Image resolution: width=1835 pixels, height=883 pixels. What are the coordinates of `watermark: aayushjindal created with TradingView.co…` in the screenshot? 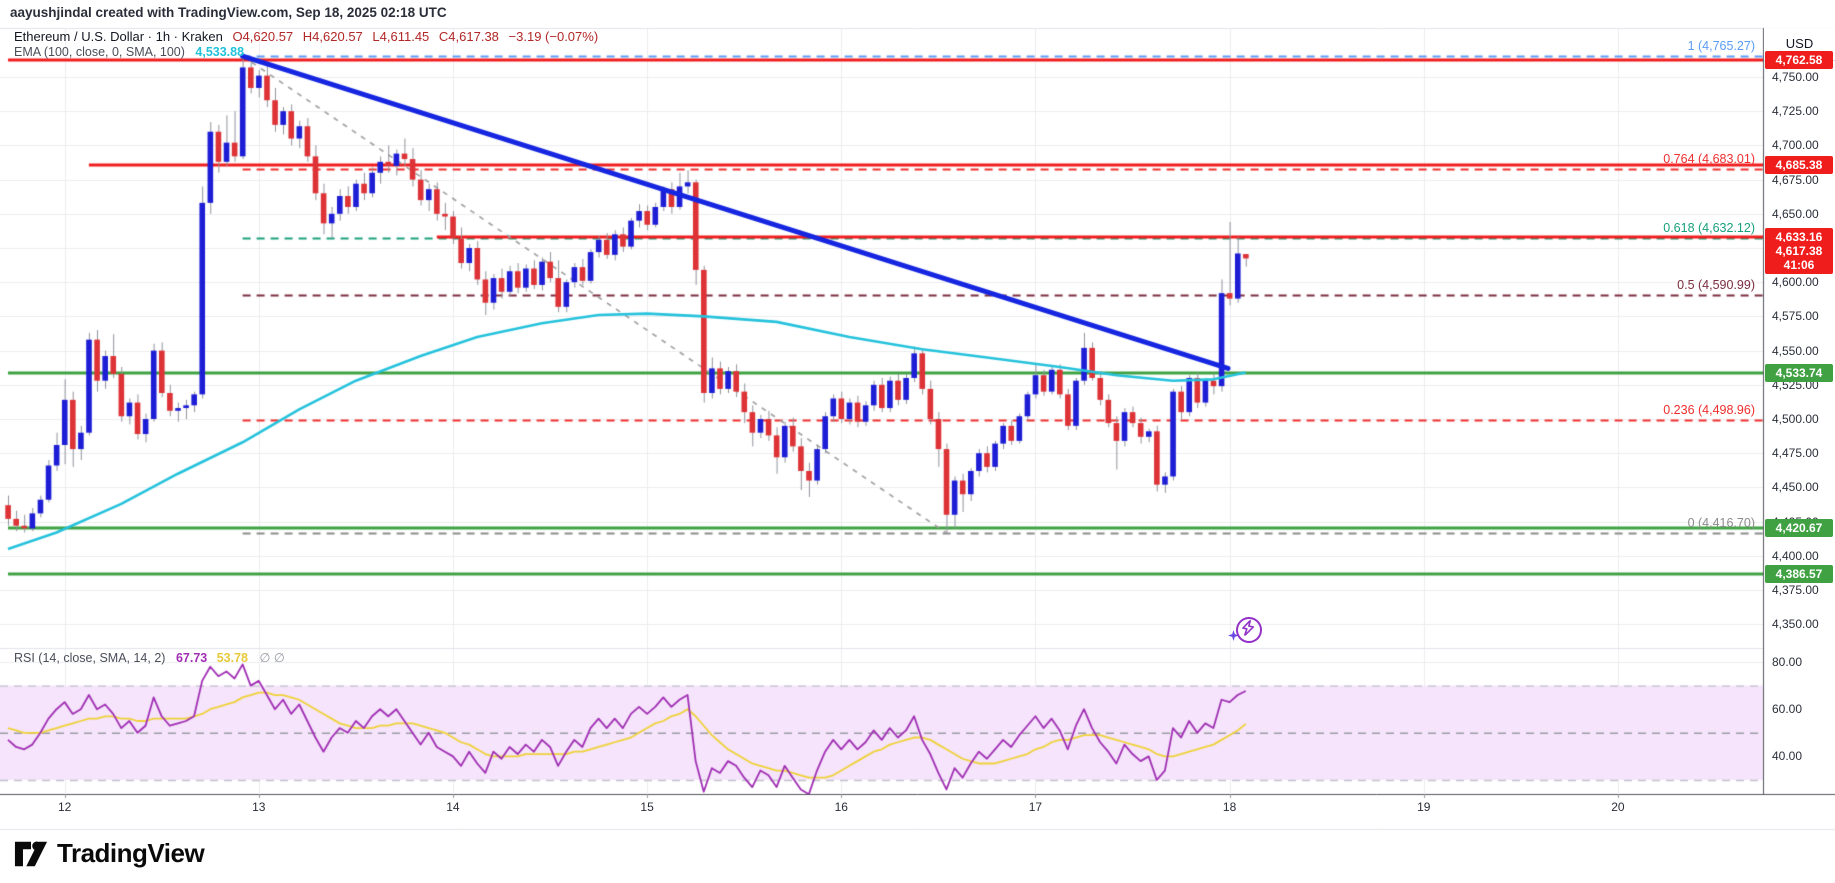 It's located at (228, 12).